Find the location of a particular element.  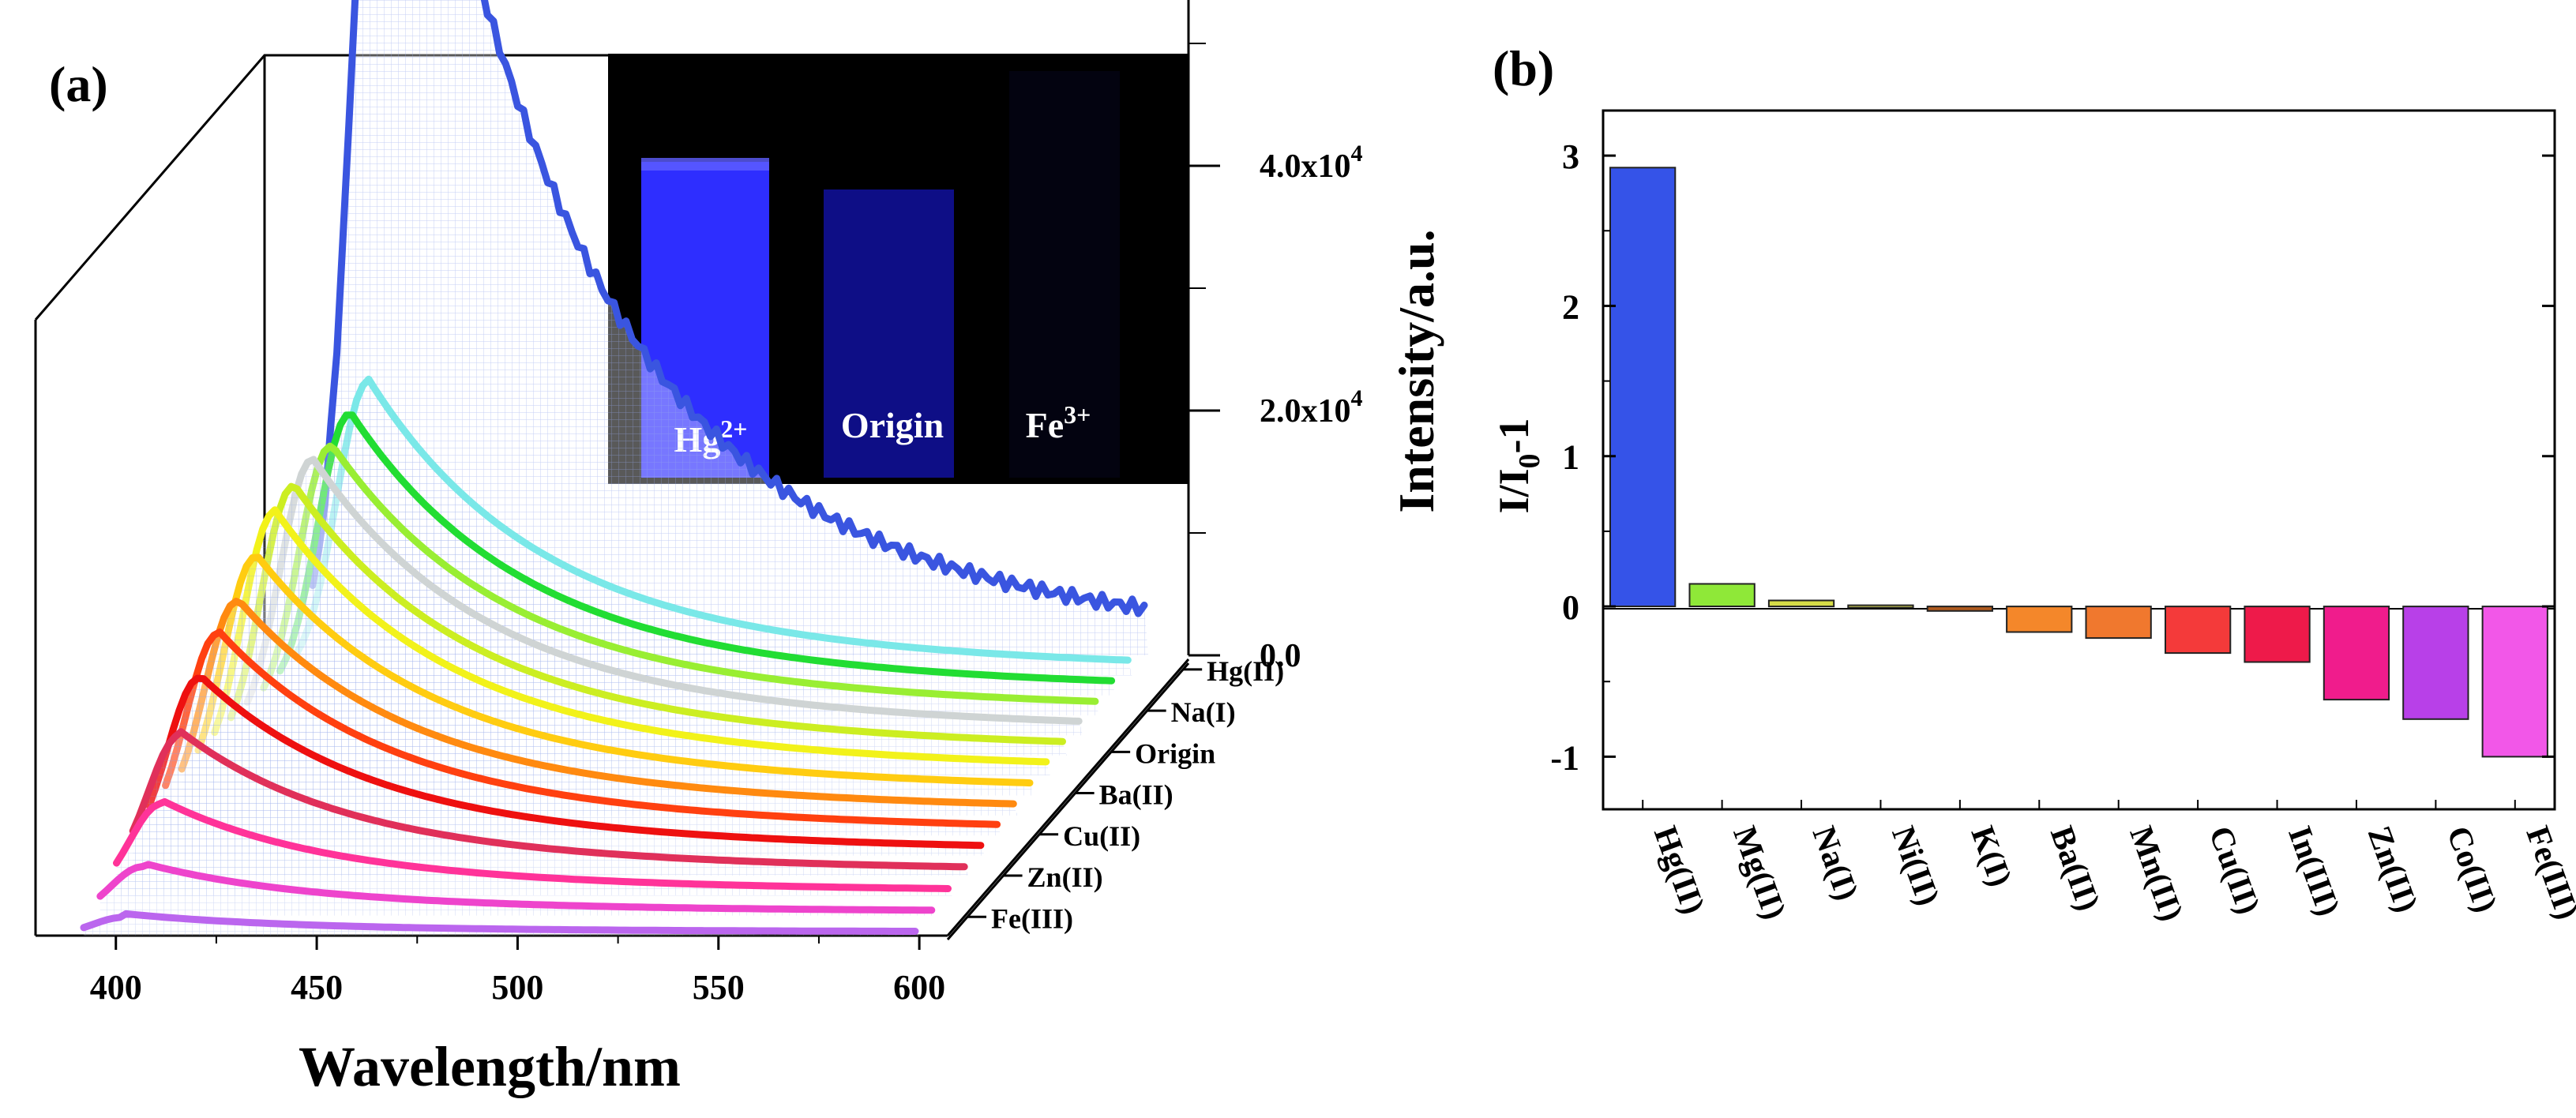

bar-Fe(III) is located at coordinates (2514, 682).